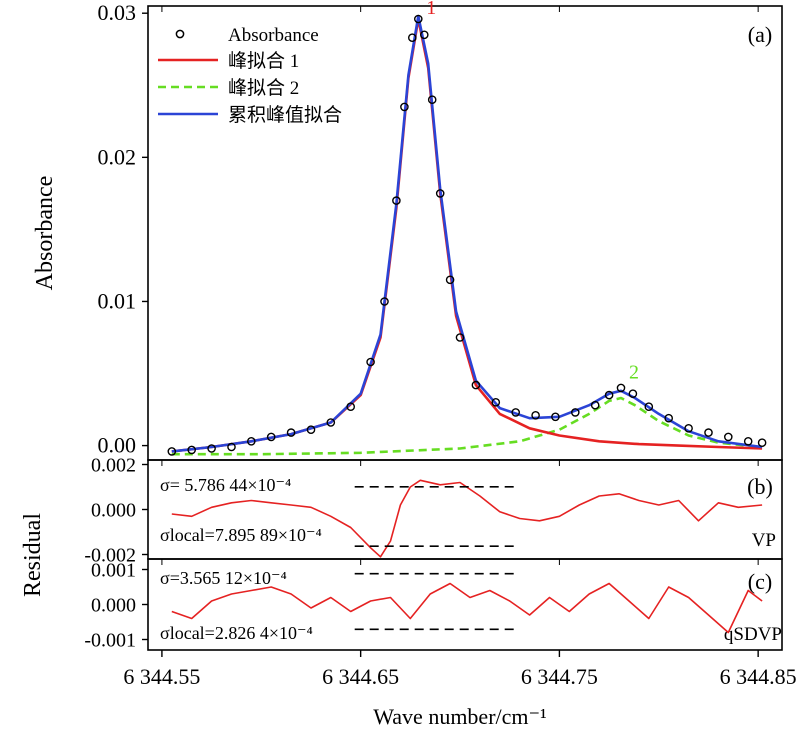 The width and height of the screenshot is (800, 734). I want to click on panel-b-sigma: σ= 5.786 44×10⁻⁴, so click(225, 485).